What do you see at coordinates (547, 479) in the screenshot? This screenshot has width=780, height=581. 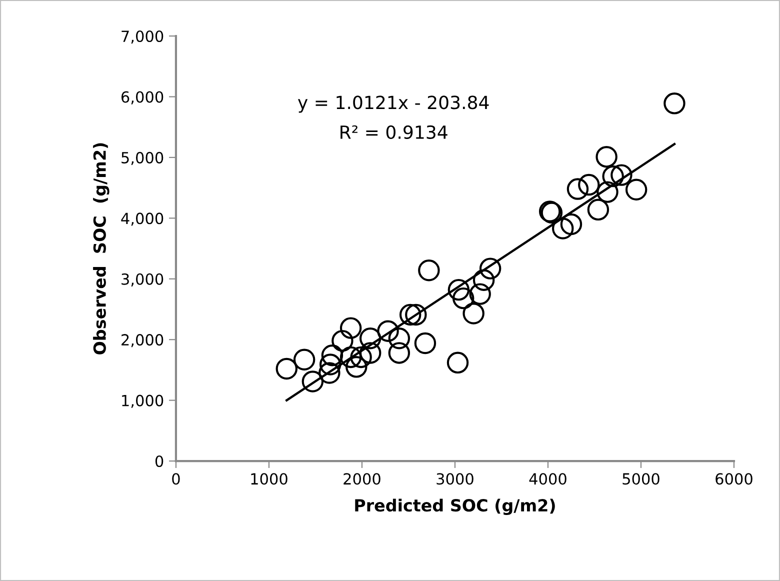 I see `x-tick-label: 4000` at bounding box center [547, 479].